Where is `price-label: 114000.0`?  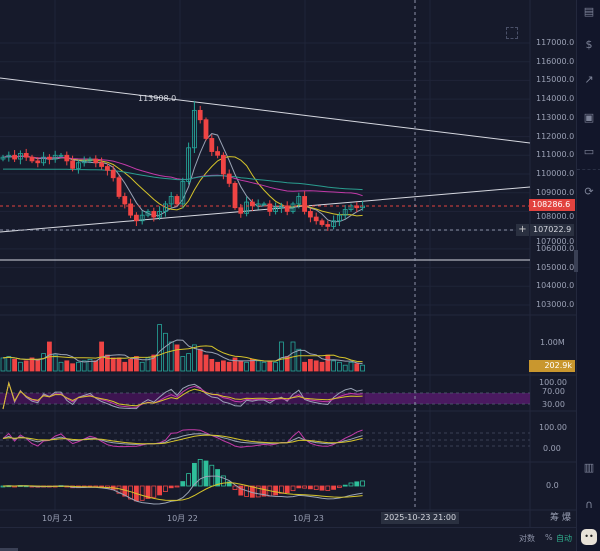
price-label: 114000.0 is located at coordinates (555, 99).